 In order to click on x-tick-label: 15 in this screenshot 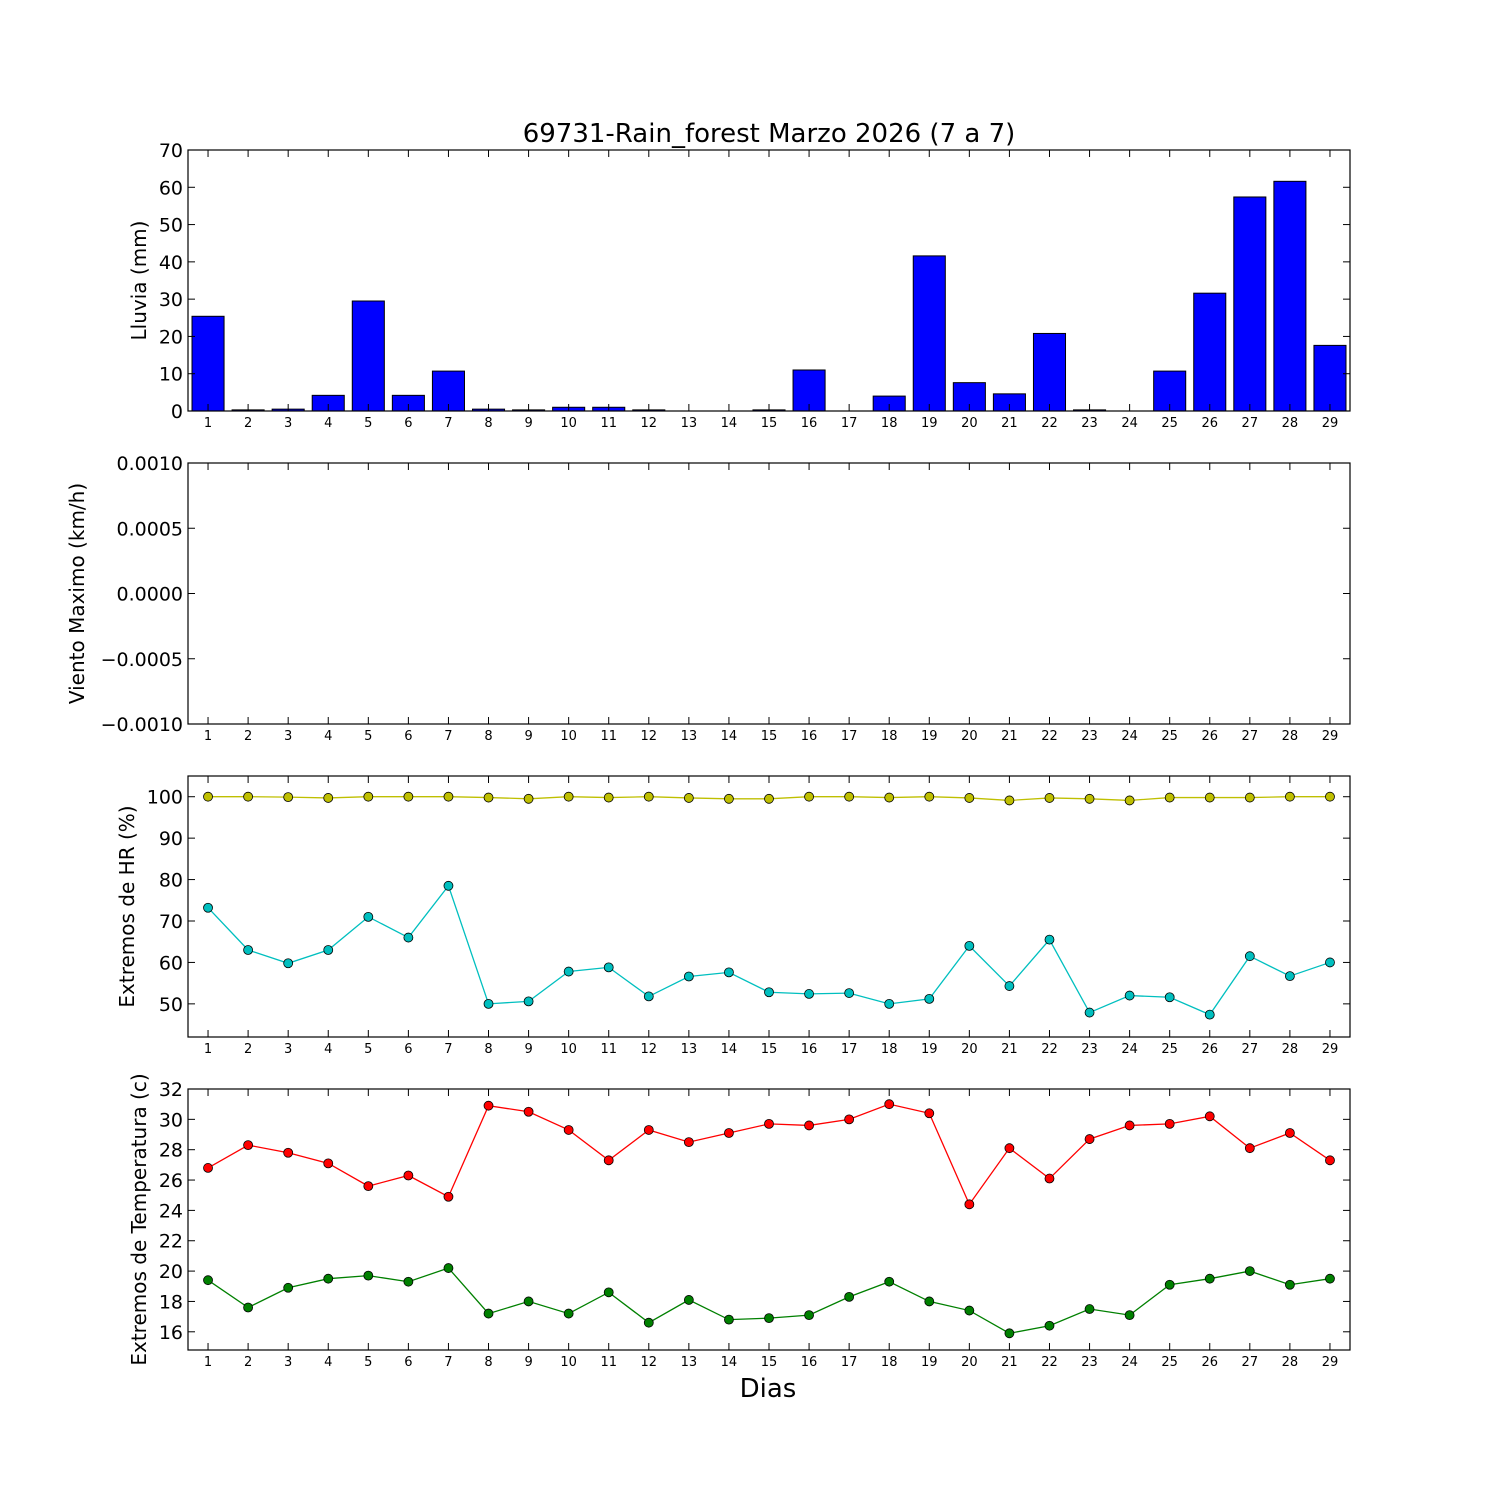, I will do `click(769, 1362)`.